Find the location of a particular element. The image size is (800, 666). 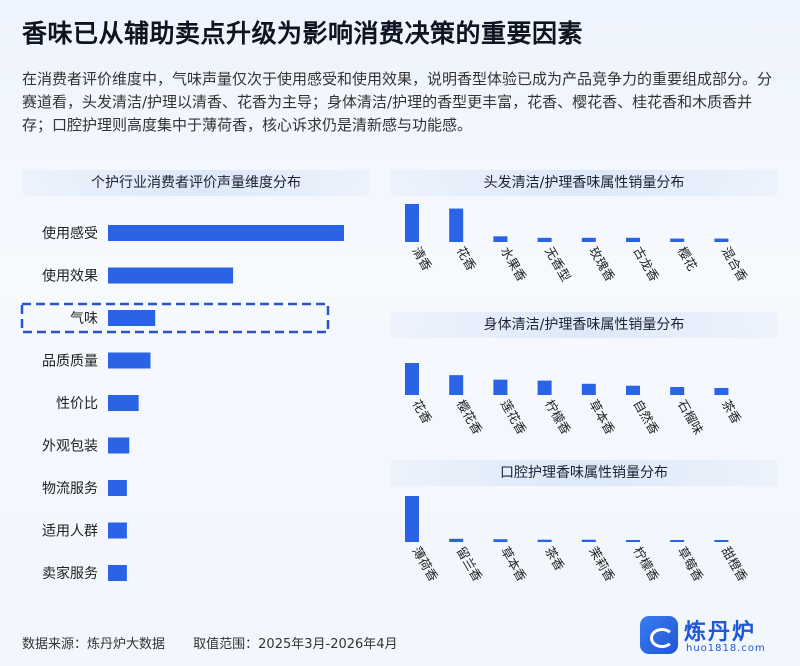

category-label: 气味 is located at coordinates (84, 319).